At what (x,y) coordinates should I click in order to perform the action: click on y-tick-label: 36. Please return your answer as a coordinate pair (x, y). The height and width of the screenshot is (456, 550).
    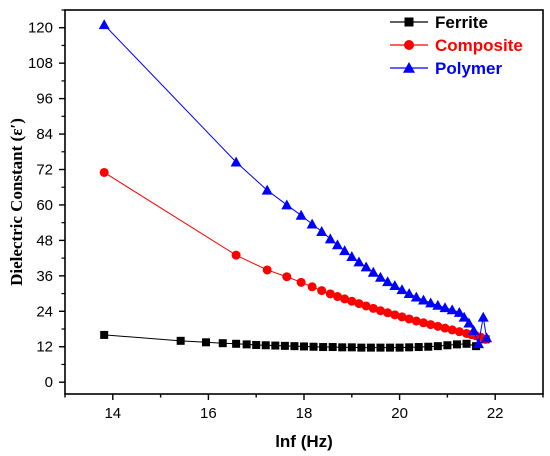
    Looking at the image, I should click on (44, 276).